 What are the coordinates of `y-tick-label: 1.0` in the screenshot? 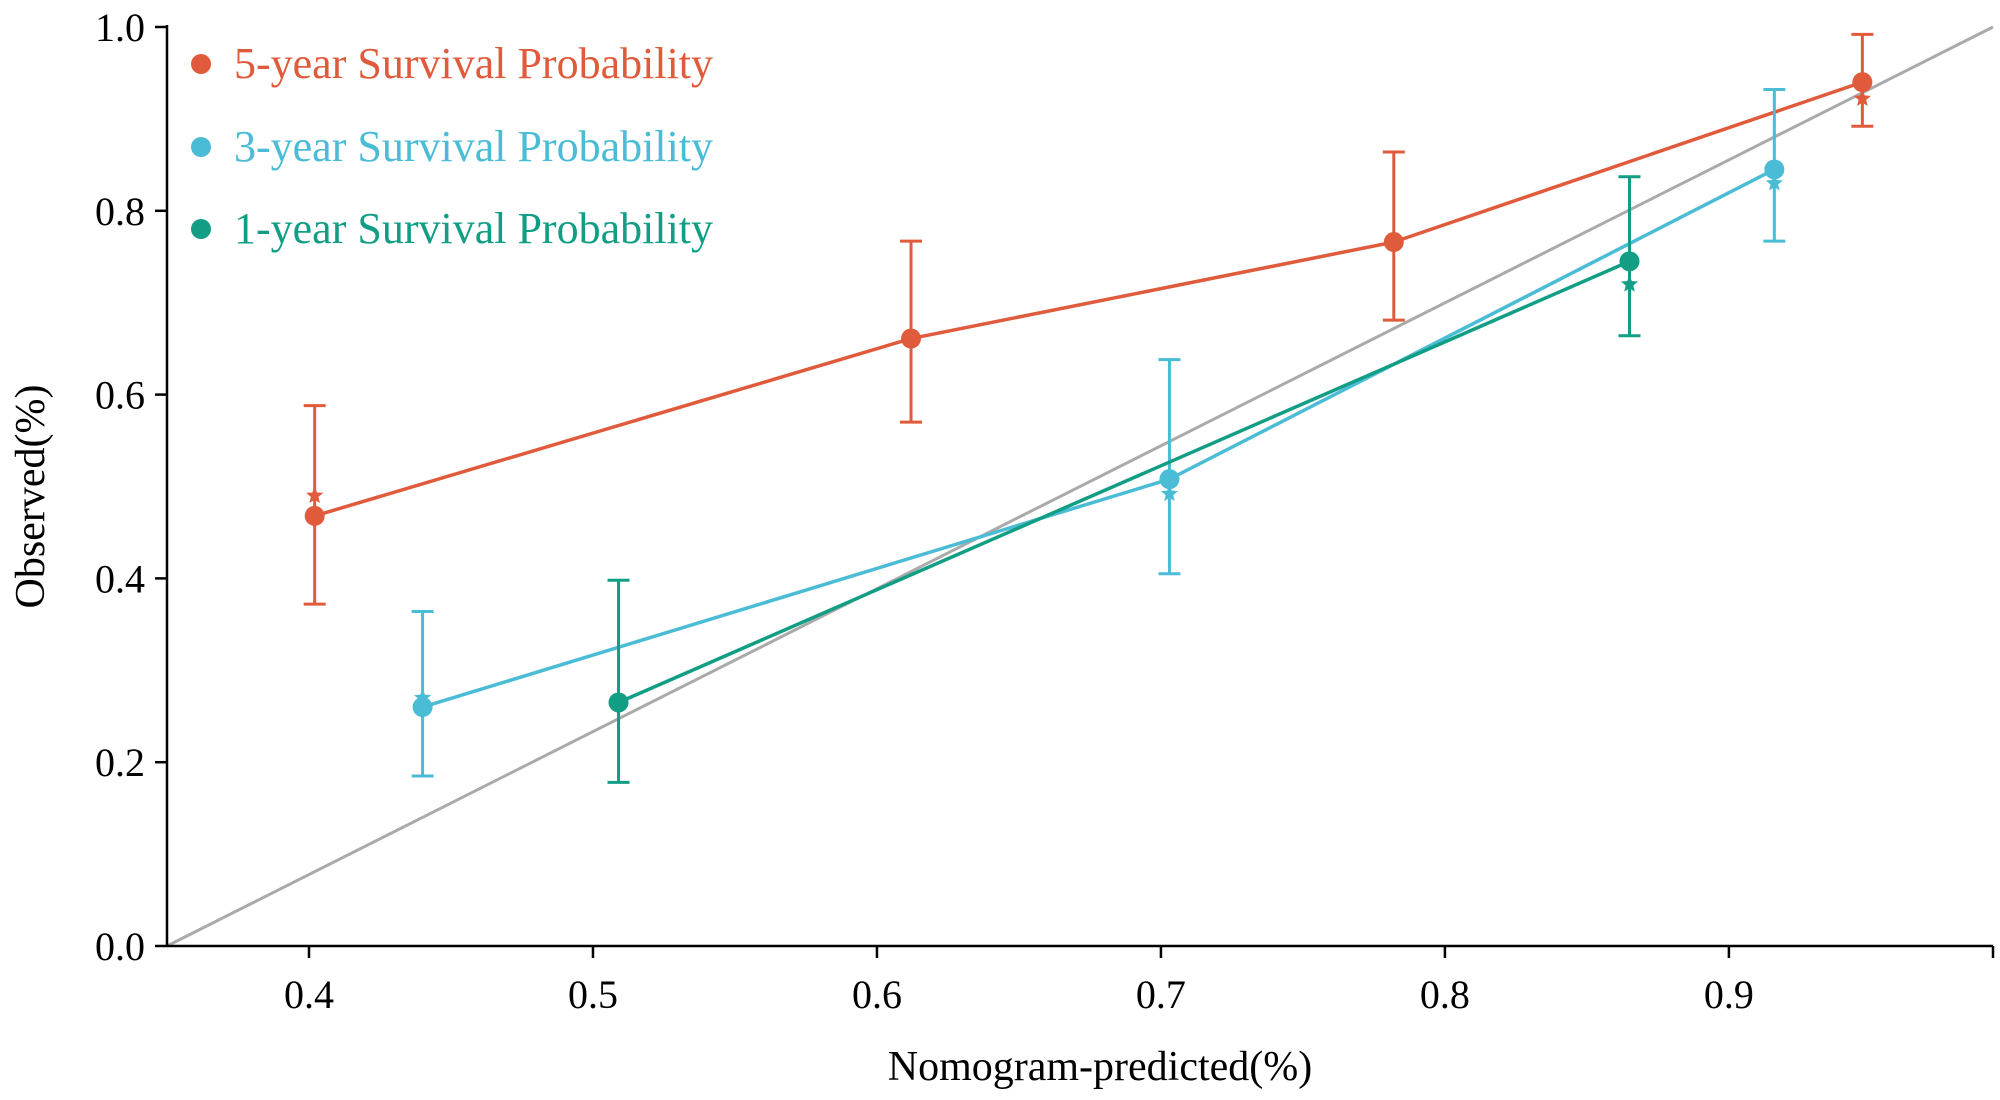 It's located at (120, 27).